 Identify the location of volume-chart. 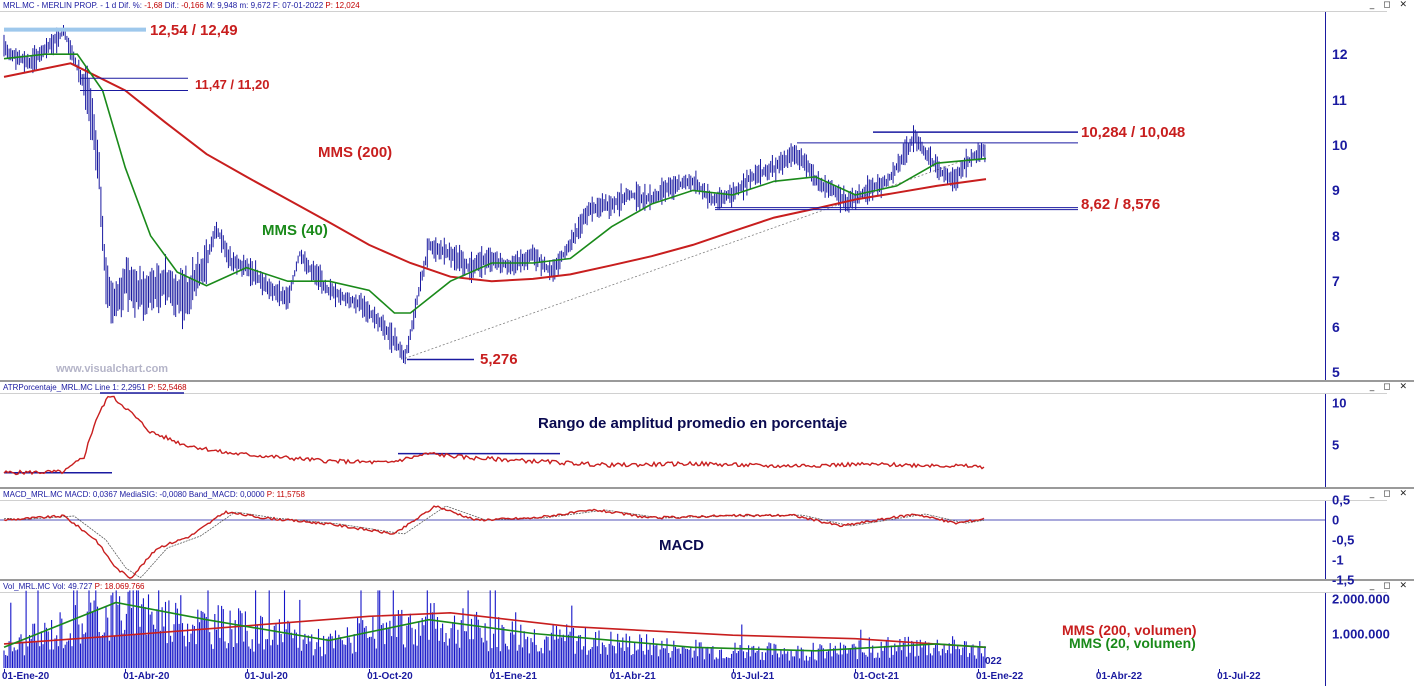
(664, 638).